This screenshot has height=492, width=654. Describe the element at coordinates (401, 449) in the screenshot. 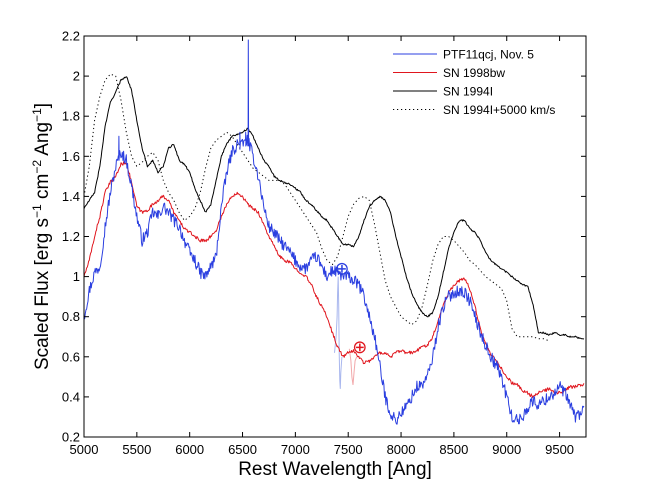

I see `x-tick-label: 8000` at that location.